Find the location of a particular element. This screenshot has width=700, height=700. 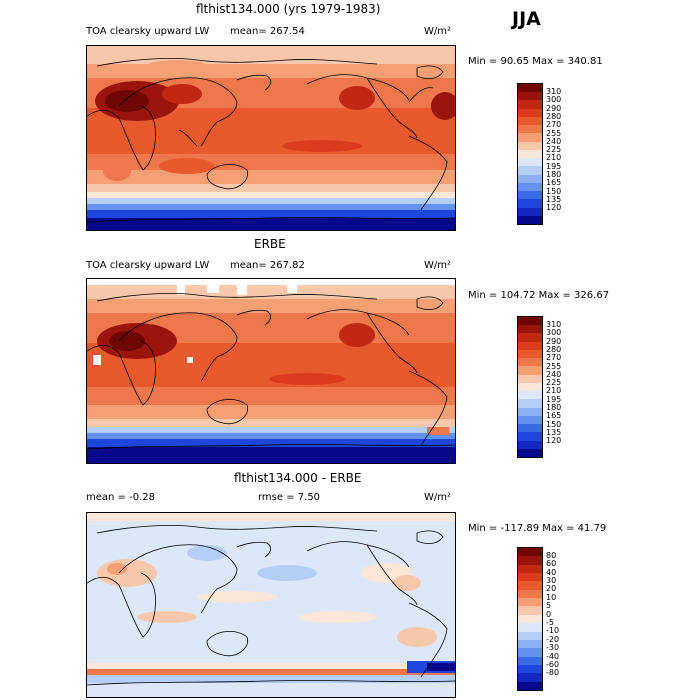

panel3-map is located at coordinates (271, 605).